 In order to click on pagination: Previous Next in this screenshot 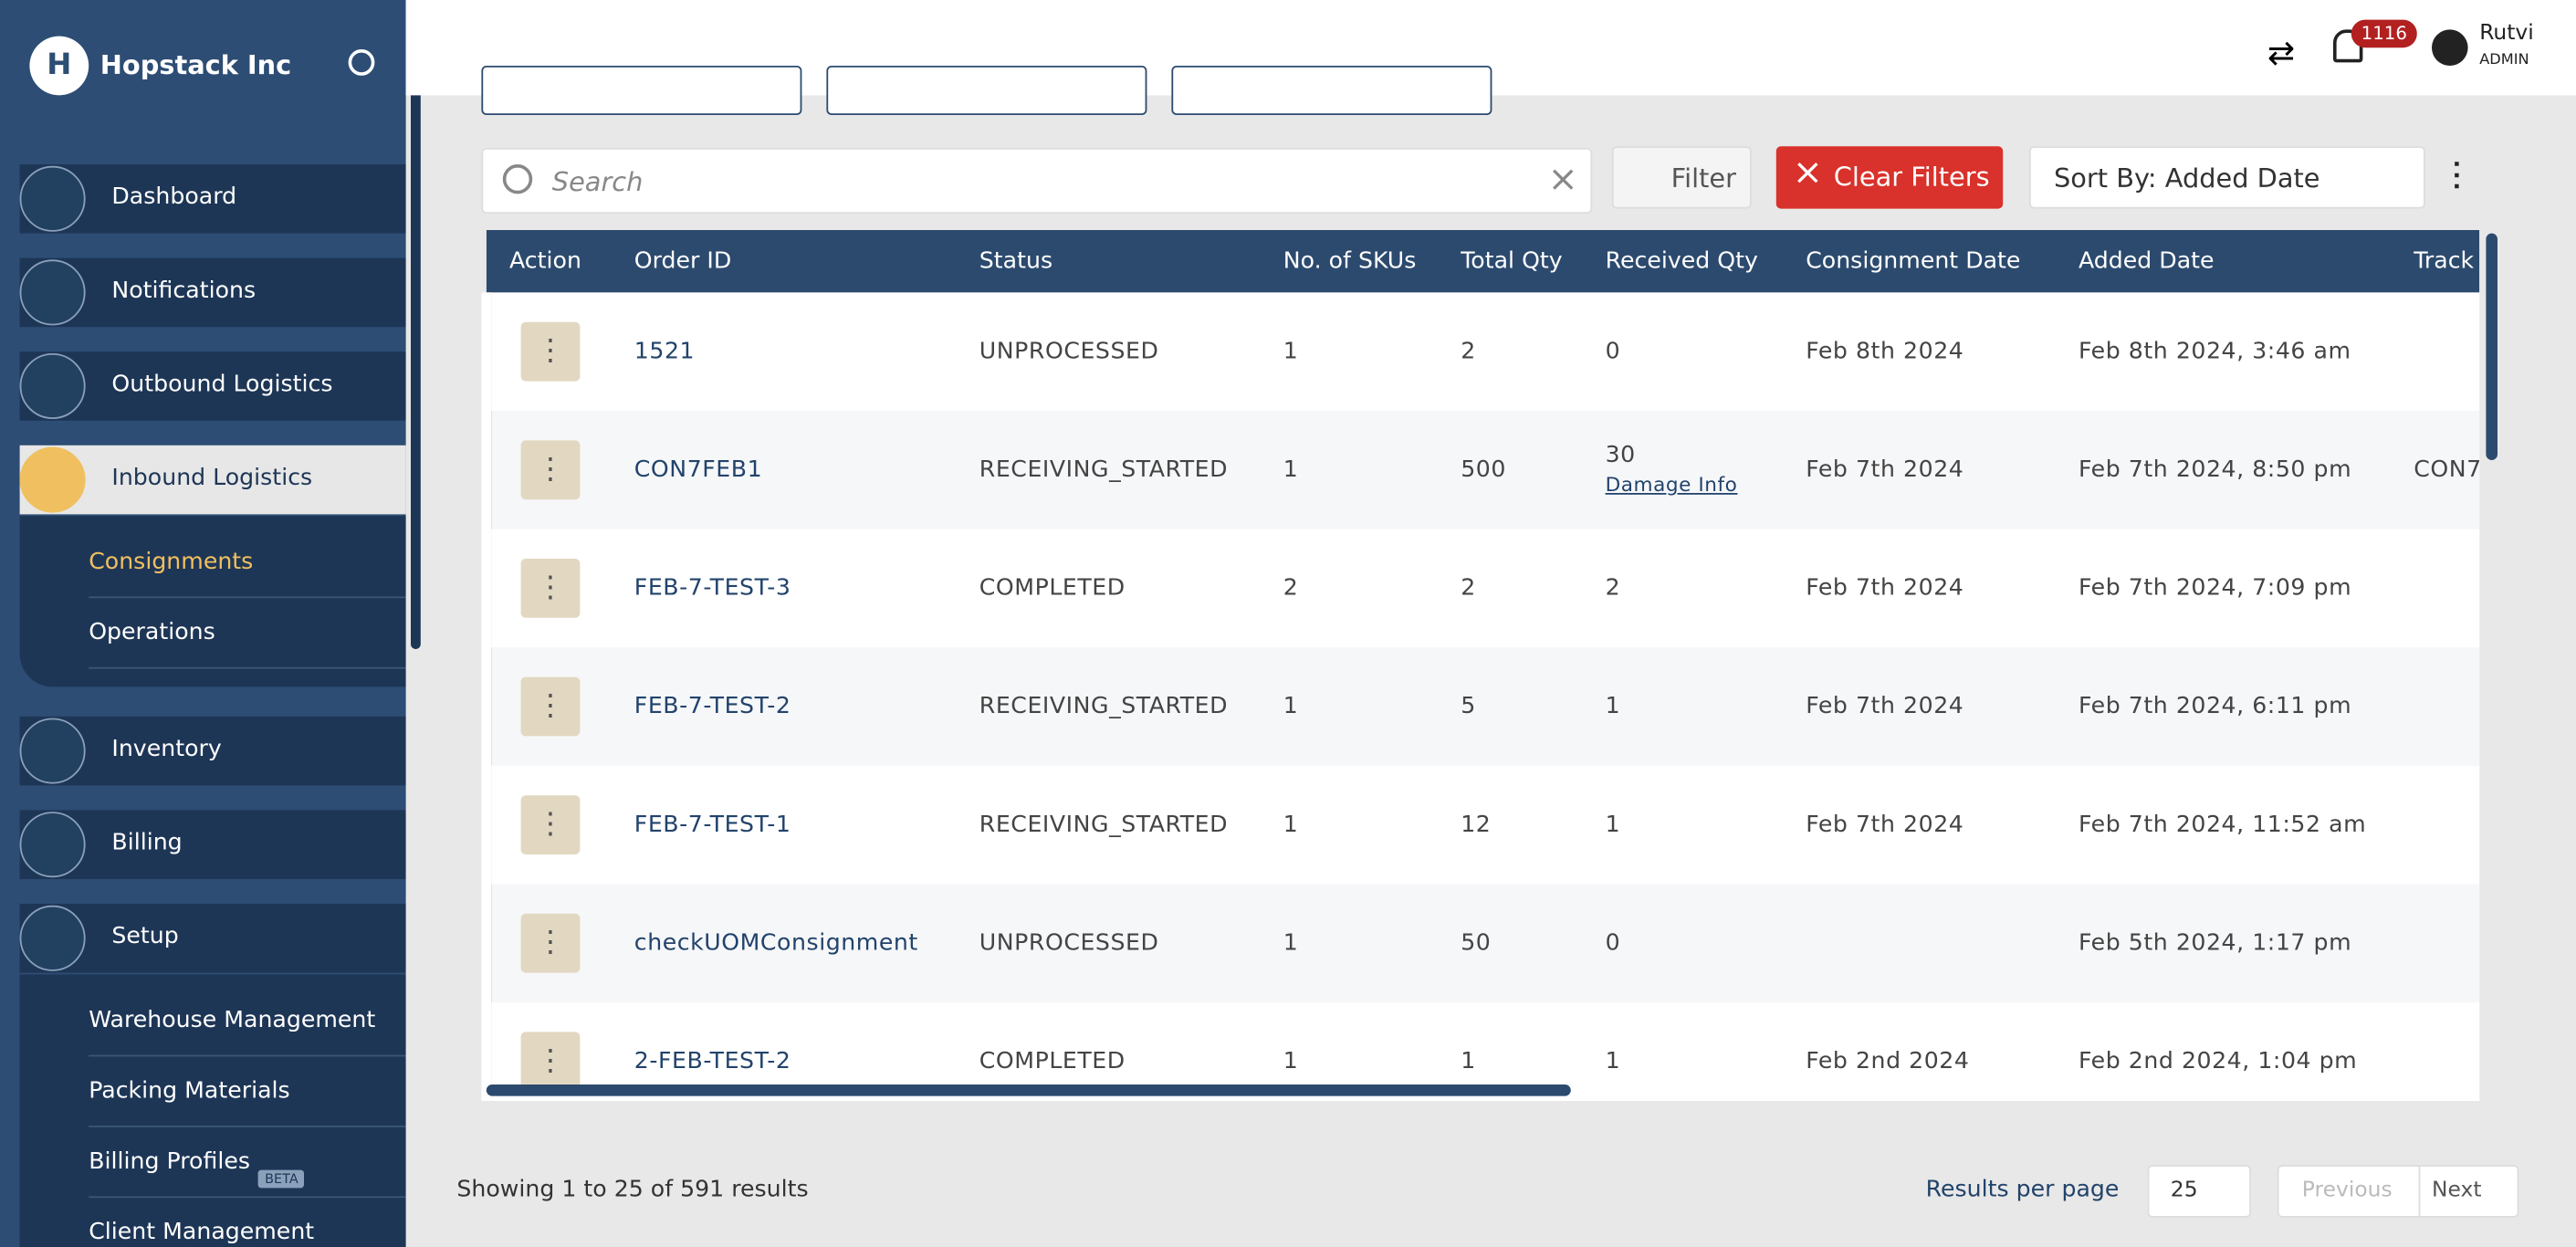, I will do `click(2399, 1191)`.